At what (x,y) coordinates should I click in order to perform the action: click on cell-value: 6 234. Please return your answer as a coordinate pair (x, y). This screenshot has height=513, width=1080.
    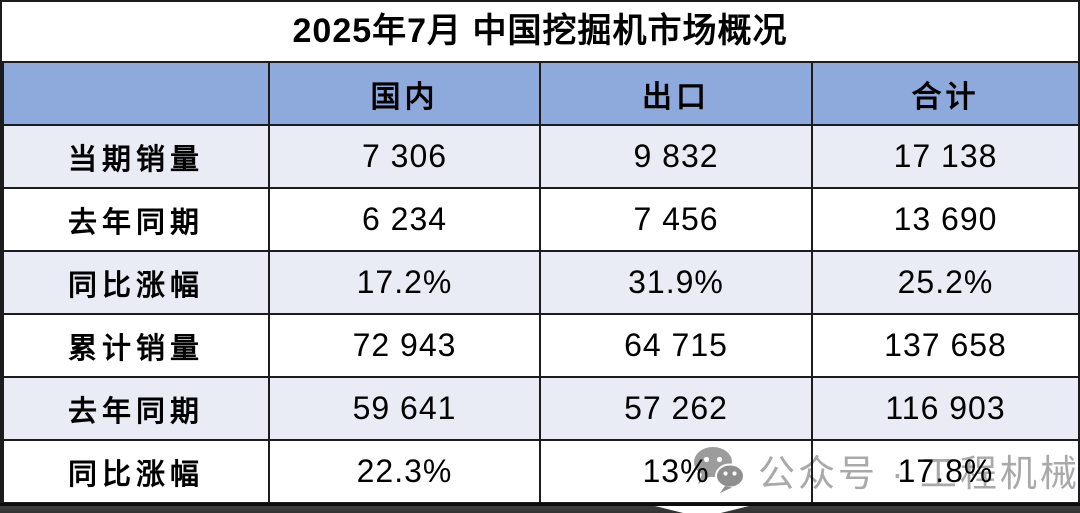
    Looking at the image, I should click on (404, 219).